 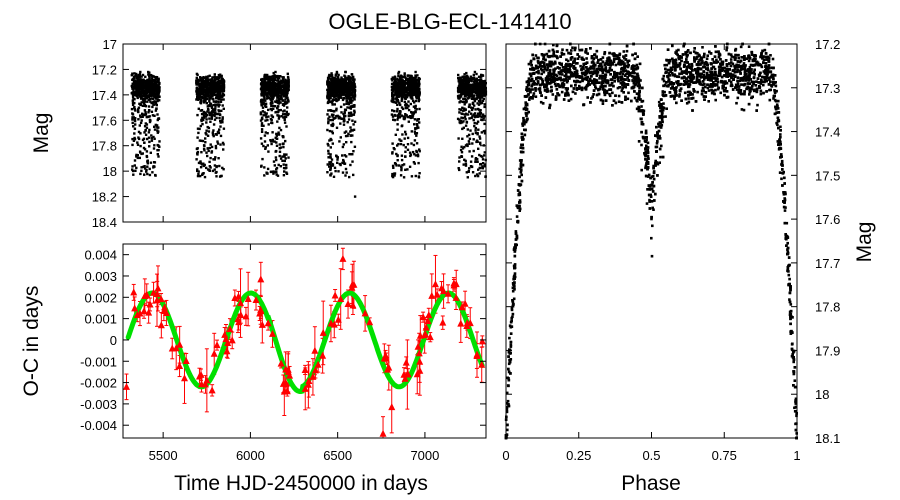 What do you see at coordinates (337, 455) in the screenshot?
I see `oc-xtick-label: 6500` at bounding box center [337, 455].